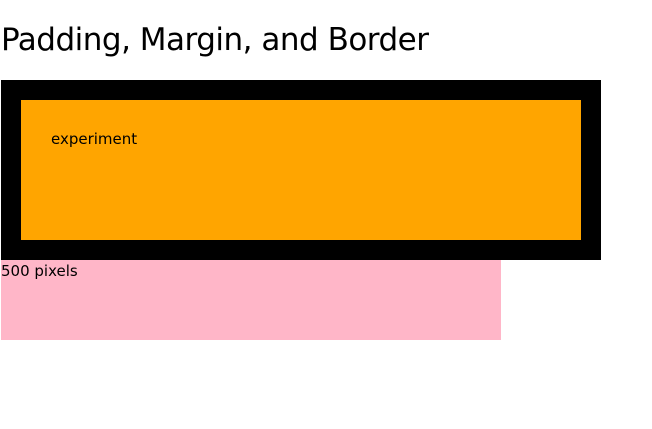 Image resolution: width=652 pixels, height=429 pixels. Describe the element at coordinates (94, 139) in the screenshot. I see `experiment-text: experiment` at that location.